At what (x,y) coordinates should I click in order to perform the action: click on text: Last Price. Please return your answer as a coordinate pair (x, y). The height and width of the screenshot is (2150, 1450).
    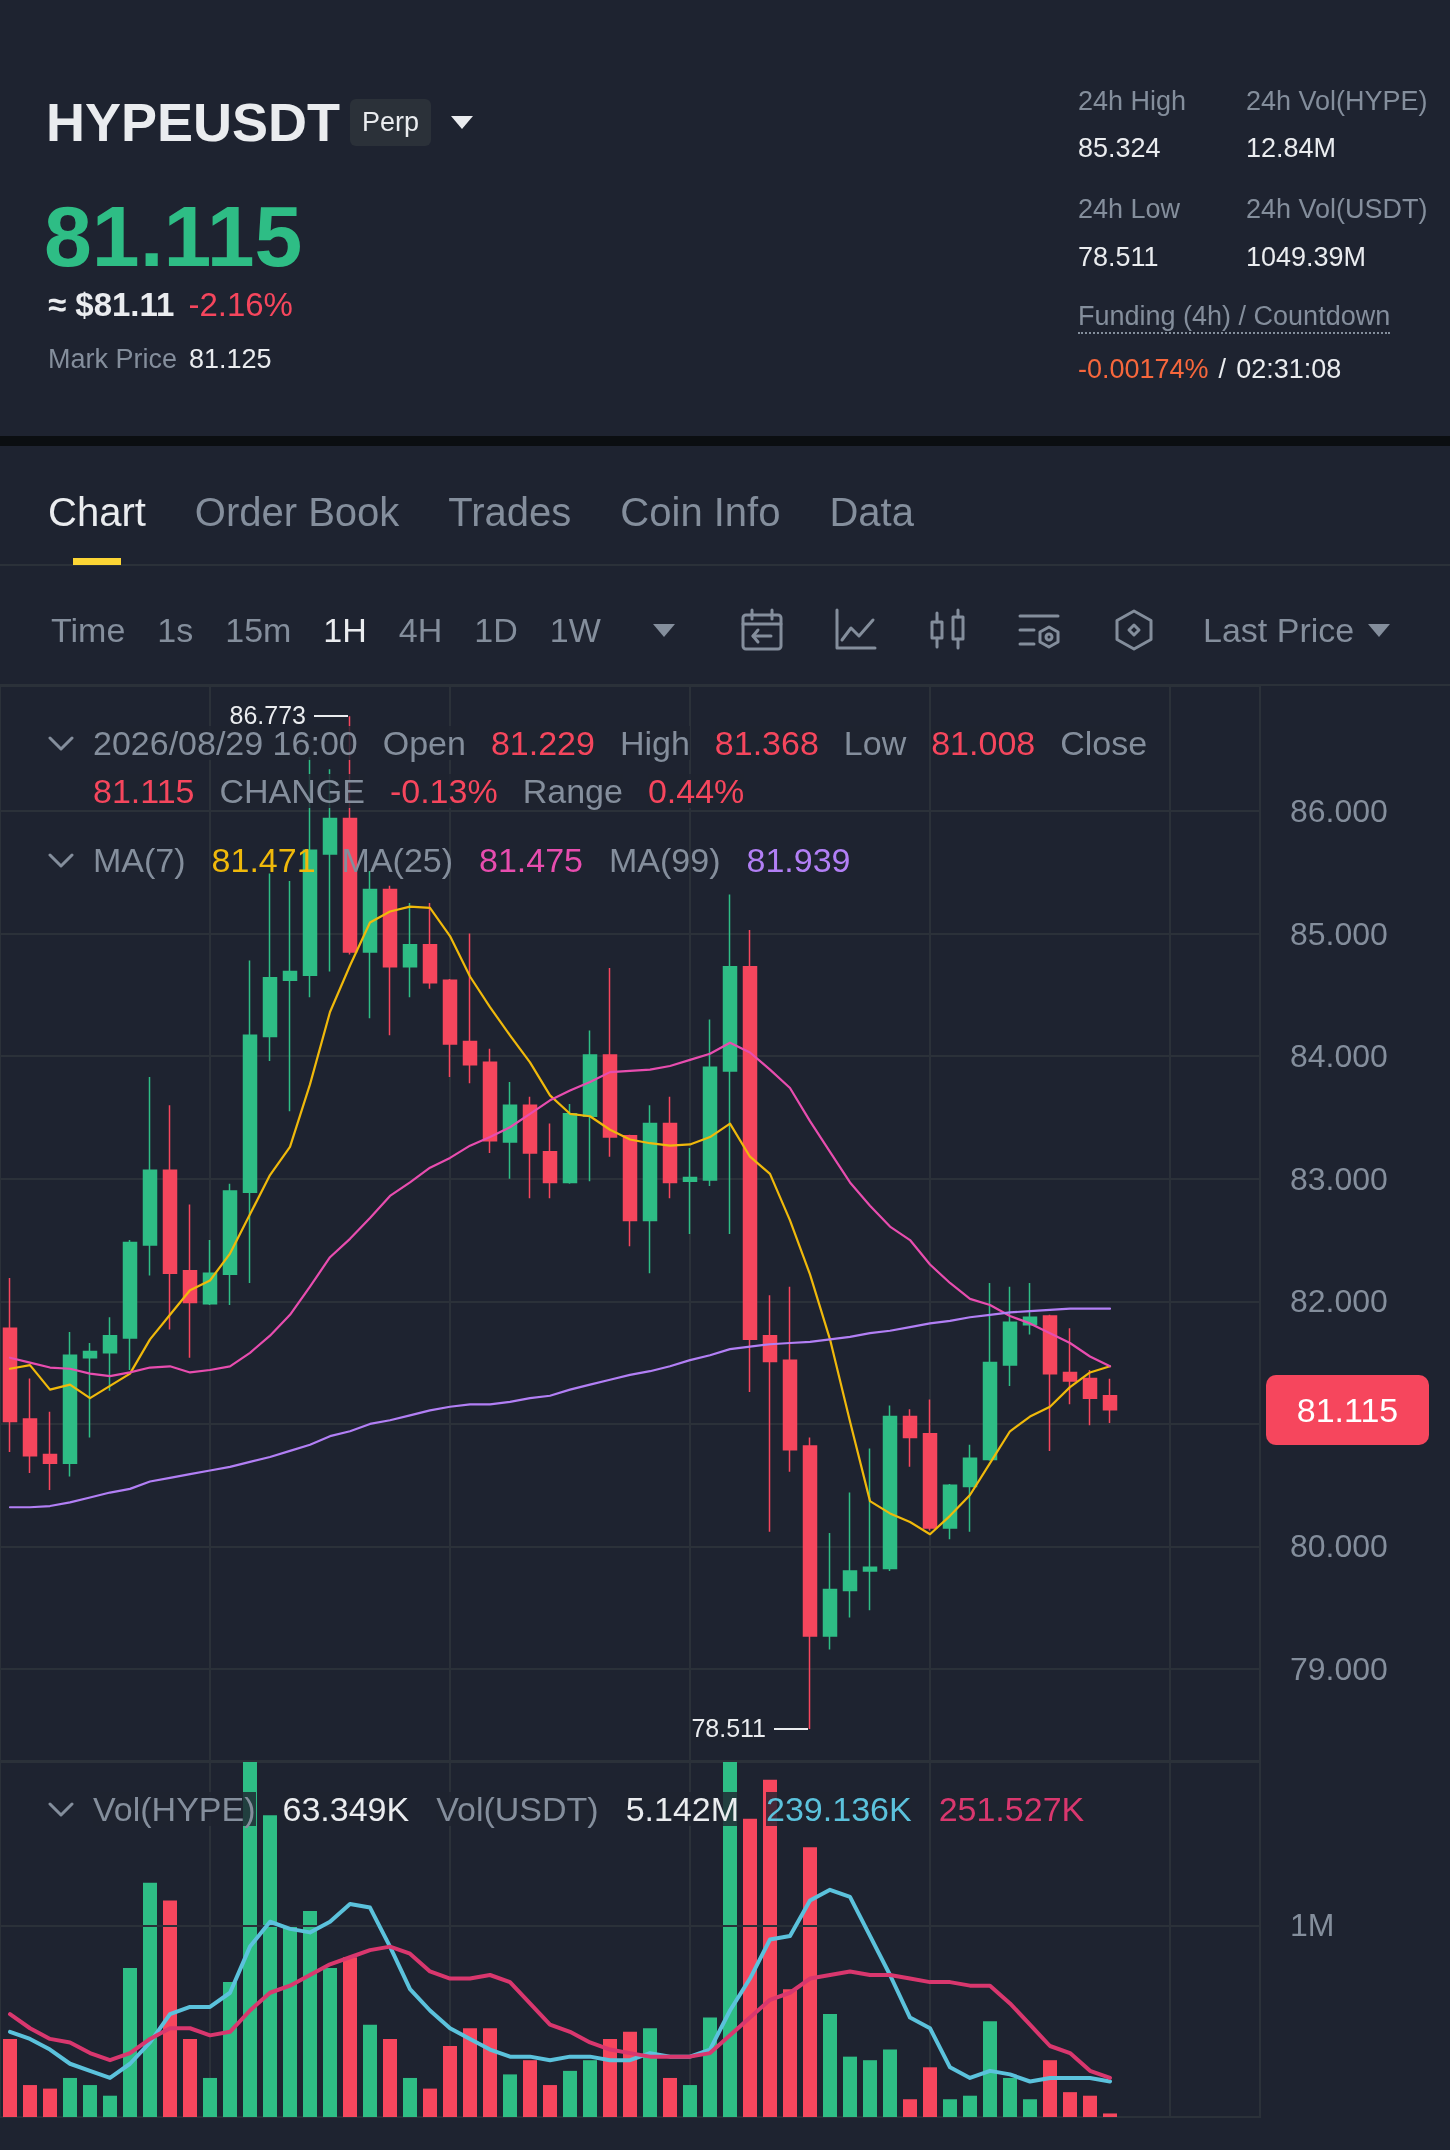
    Looking at the image, I should click on (1279, 630).